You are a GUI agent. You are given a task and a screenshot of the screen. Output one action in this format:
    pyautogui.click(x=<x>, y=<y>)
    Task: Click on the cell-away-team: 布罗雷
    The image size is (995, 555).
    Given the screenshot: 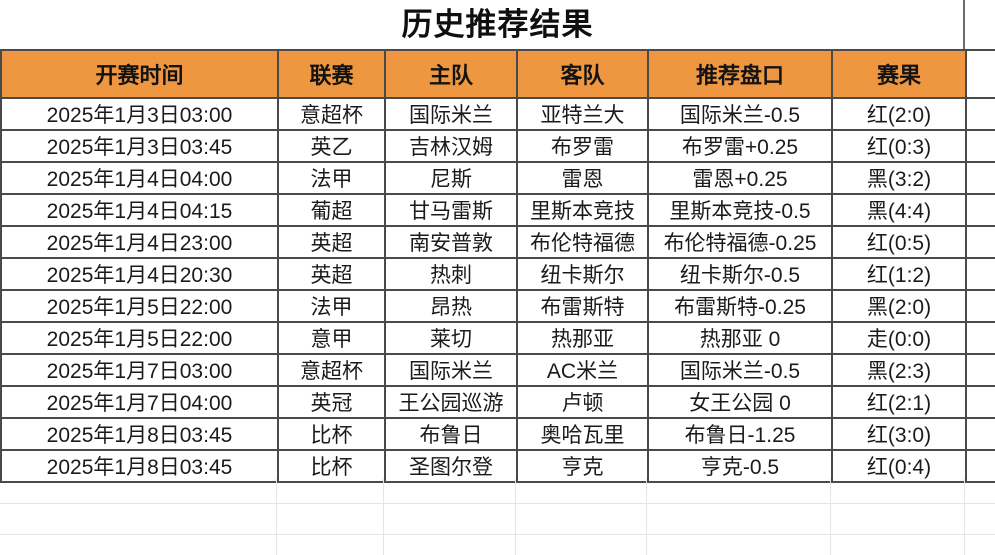 What is the action you would take?
    pyautogui.click(x=582, y=146)
    